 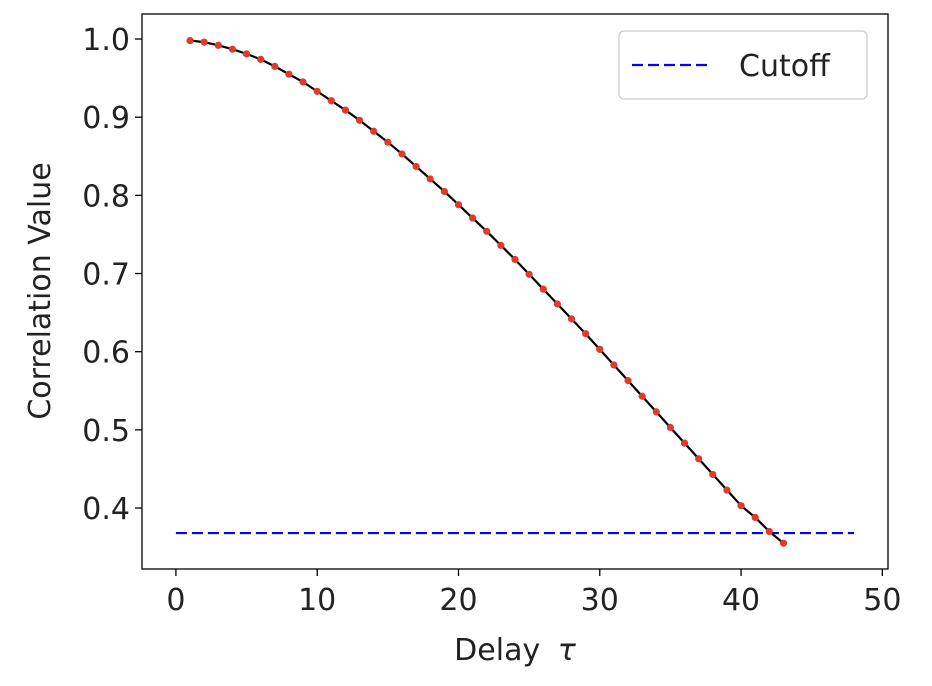 What do you see at coordinates (175, 600) in the screenshot?
I see `x-tick-label: 0` at bounding box center [175, 600].